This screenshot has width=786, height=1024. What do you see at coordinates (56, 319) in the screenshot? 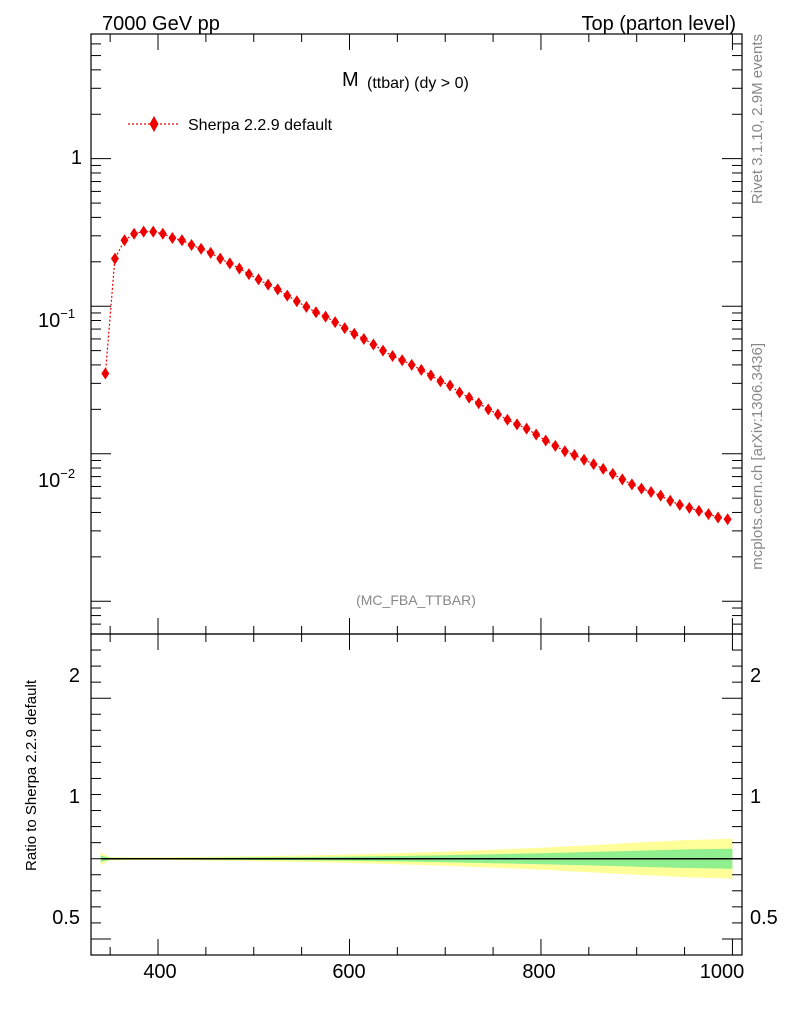
I see `y-tick-label-0.1: 10⁻¹` at bounding box center [56, 319].